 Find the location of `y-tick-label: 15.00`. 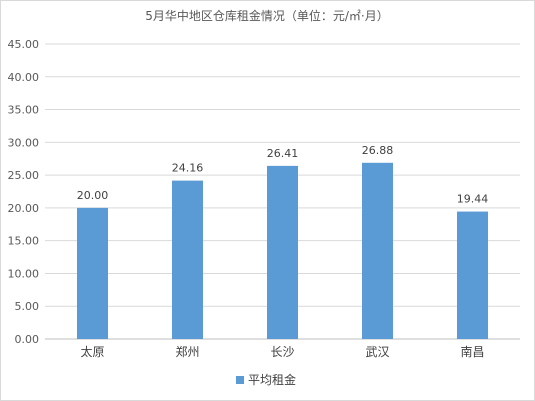

y-tick-label: 15.00 is located at coordinates (24, 241).